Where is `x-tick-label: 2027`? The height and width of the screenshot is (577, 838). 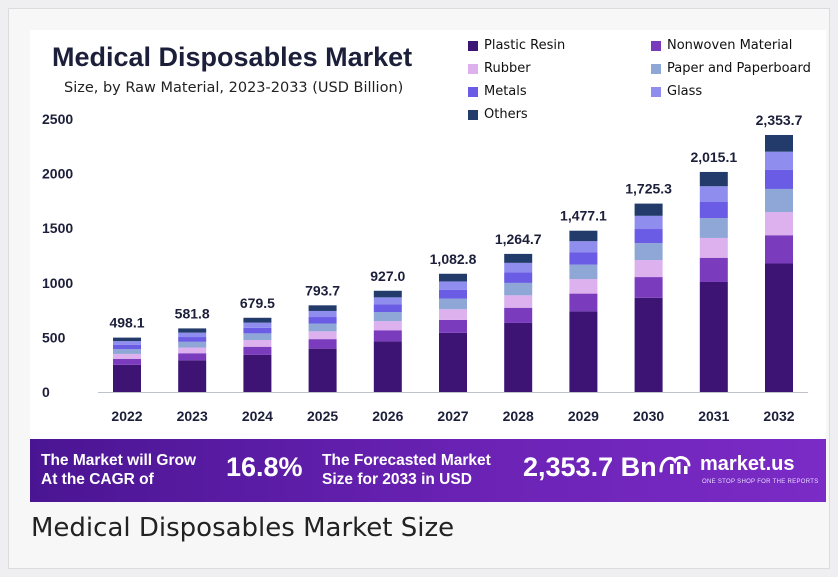
x-tick-label: 2027 is located at coordinates (452, 416).